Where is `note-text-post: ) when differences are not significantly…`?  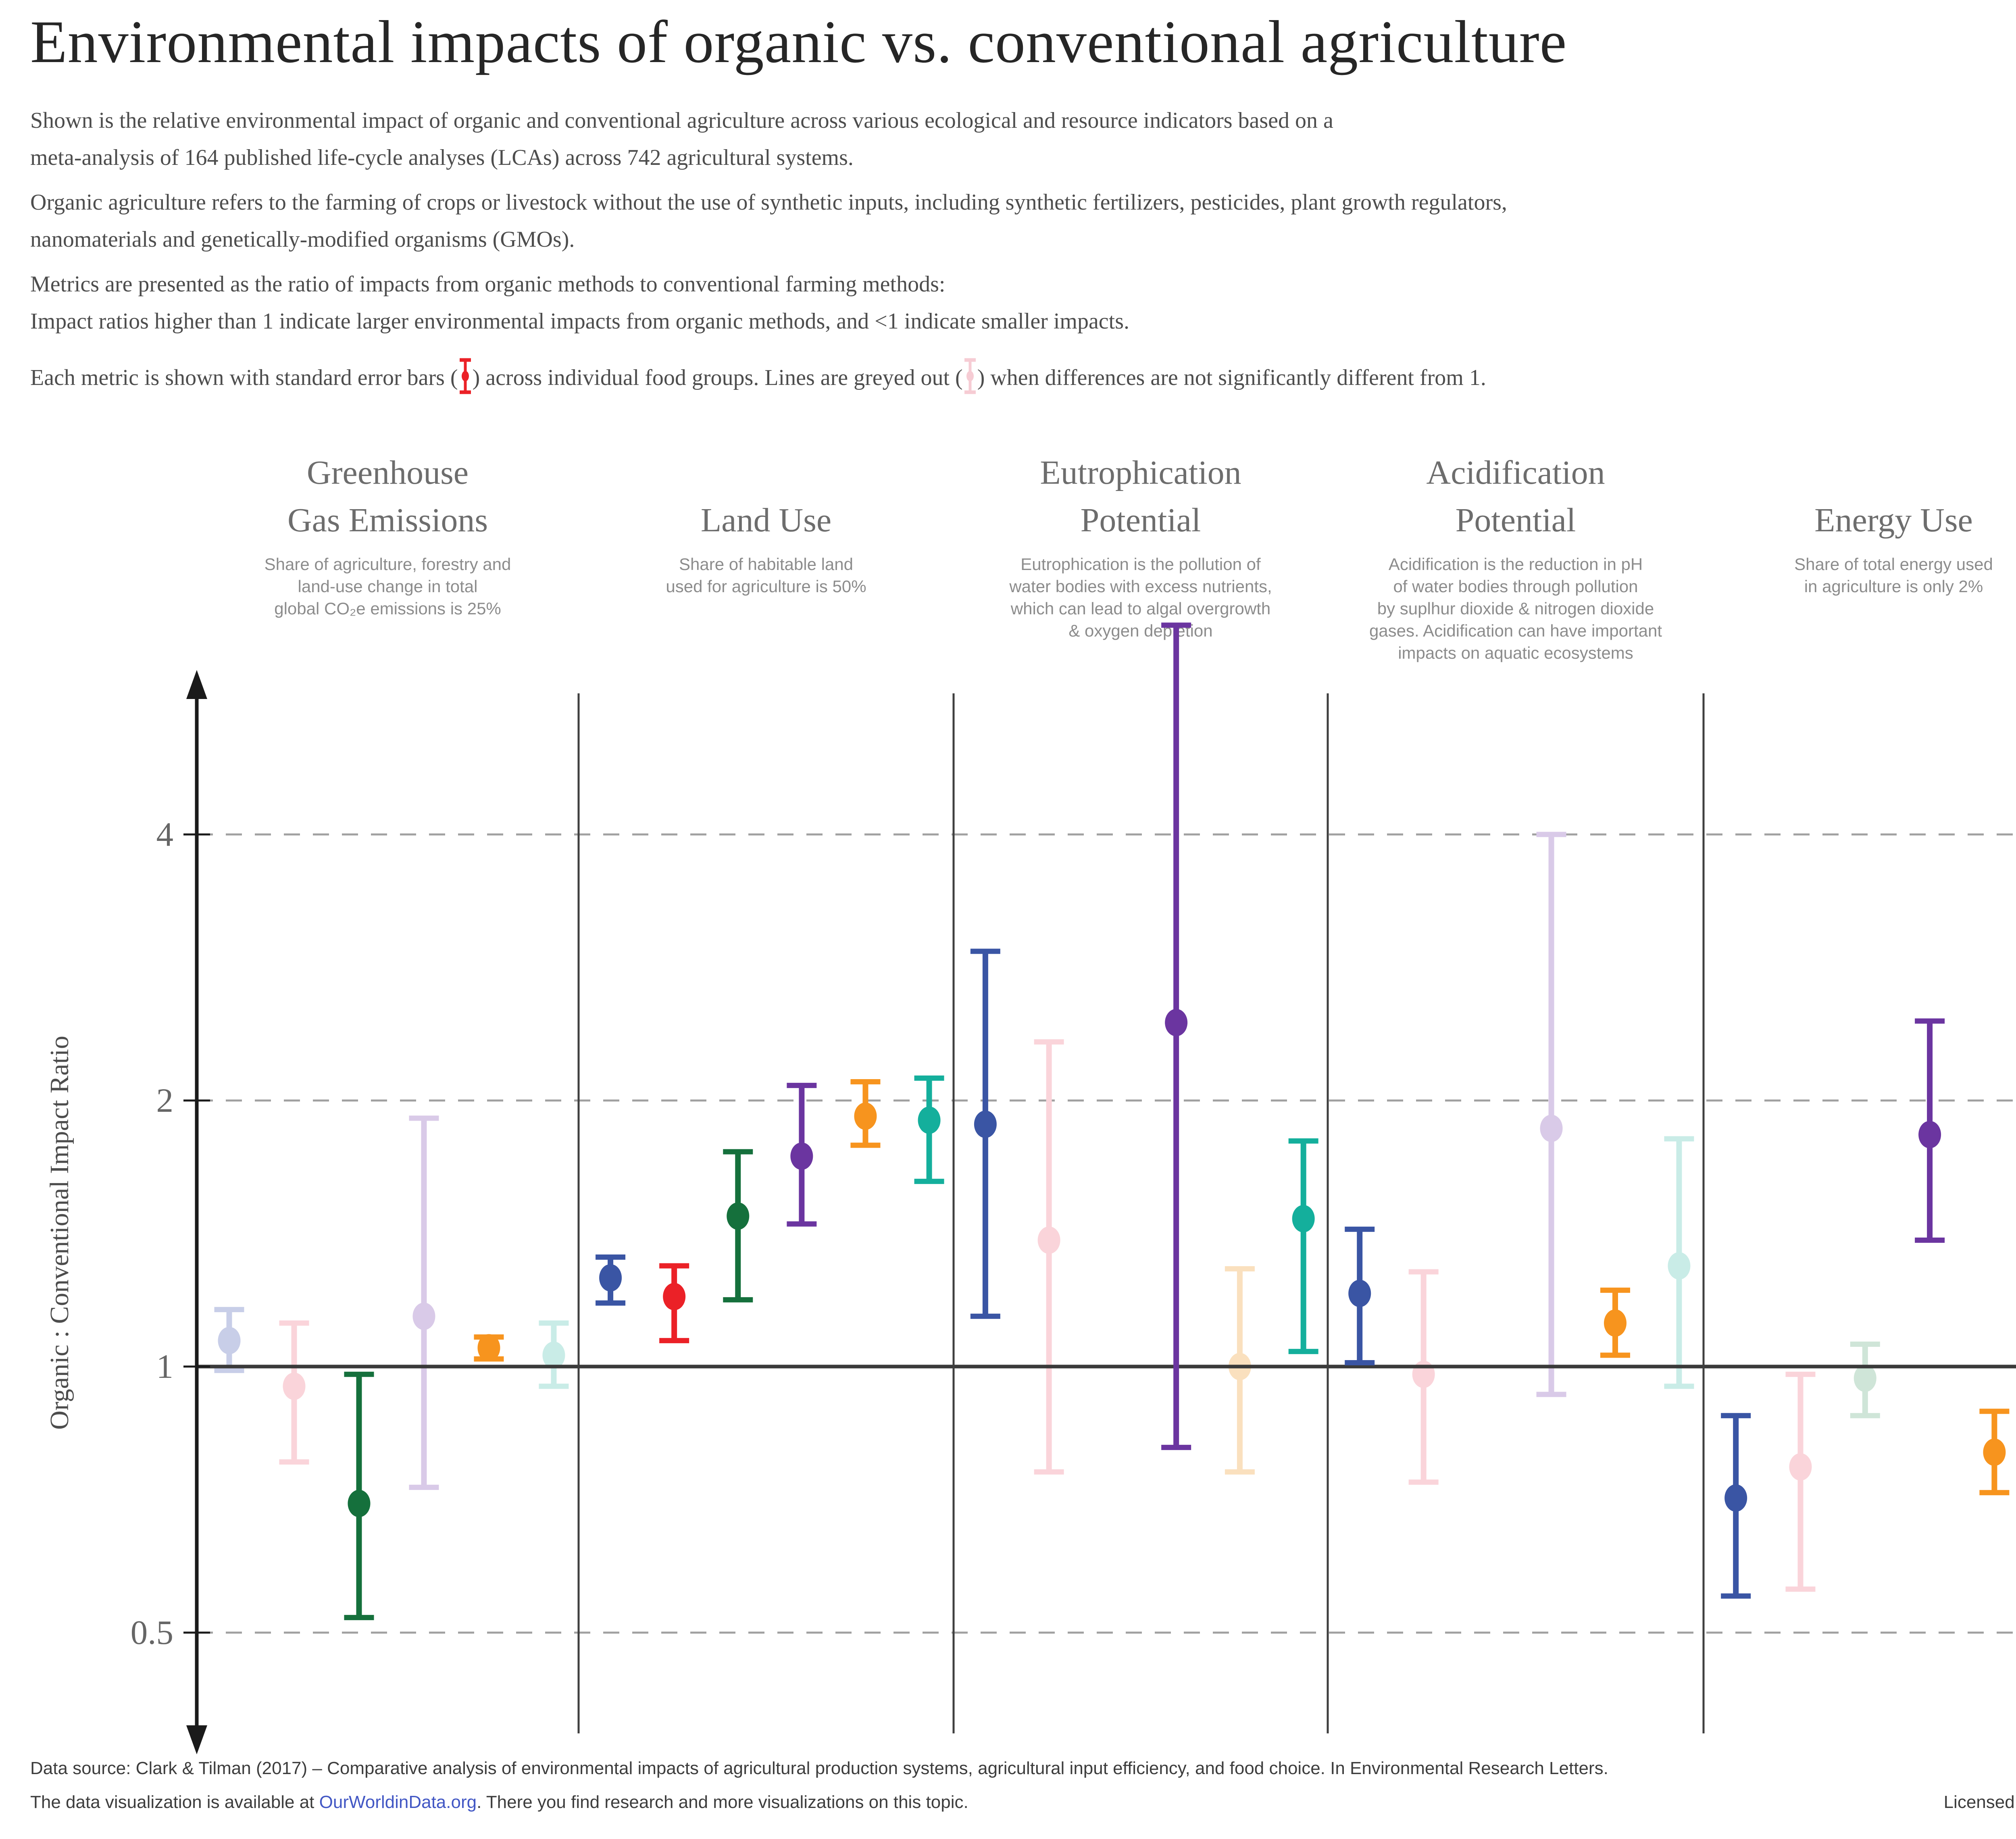 note-text-post: ) when differences are not significantly… is located at coordinates (1231, 377).